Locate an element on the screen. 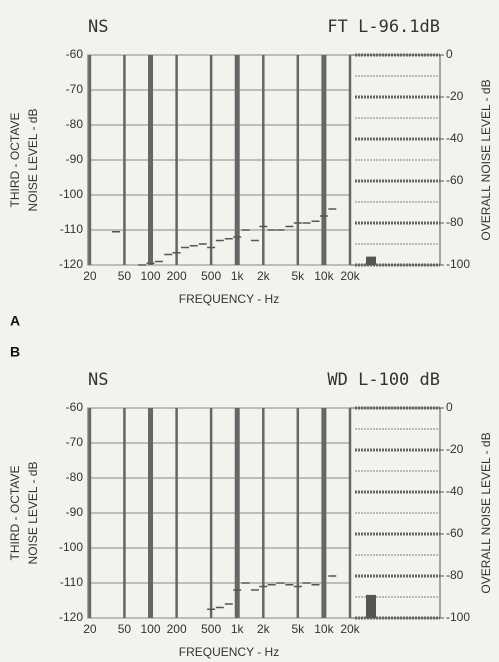 Image resolution: width=499 pixels, height=662 pixels. header-right: FT L-96.1dB is located at coordinates (383, 27).